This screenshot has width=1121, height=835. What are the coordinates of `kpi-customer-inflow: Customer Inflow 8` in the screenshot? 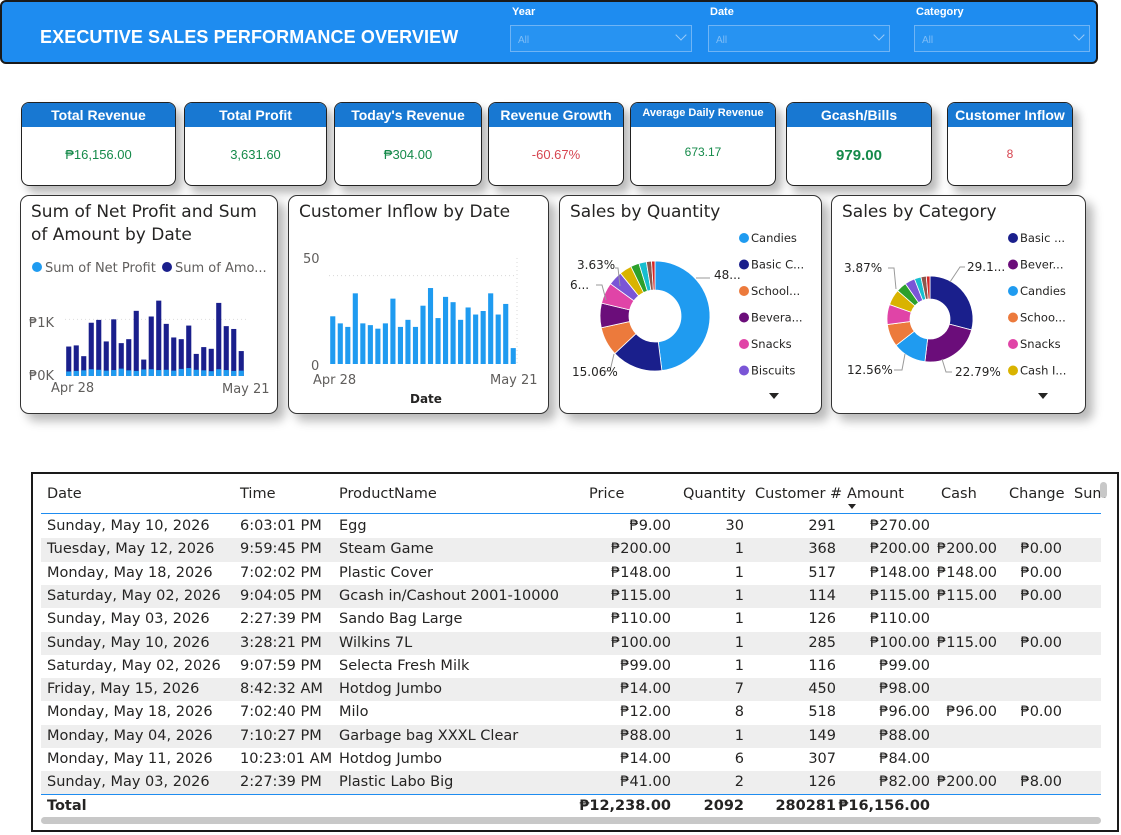 It's located at (1010, 144).